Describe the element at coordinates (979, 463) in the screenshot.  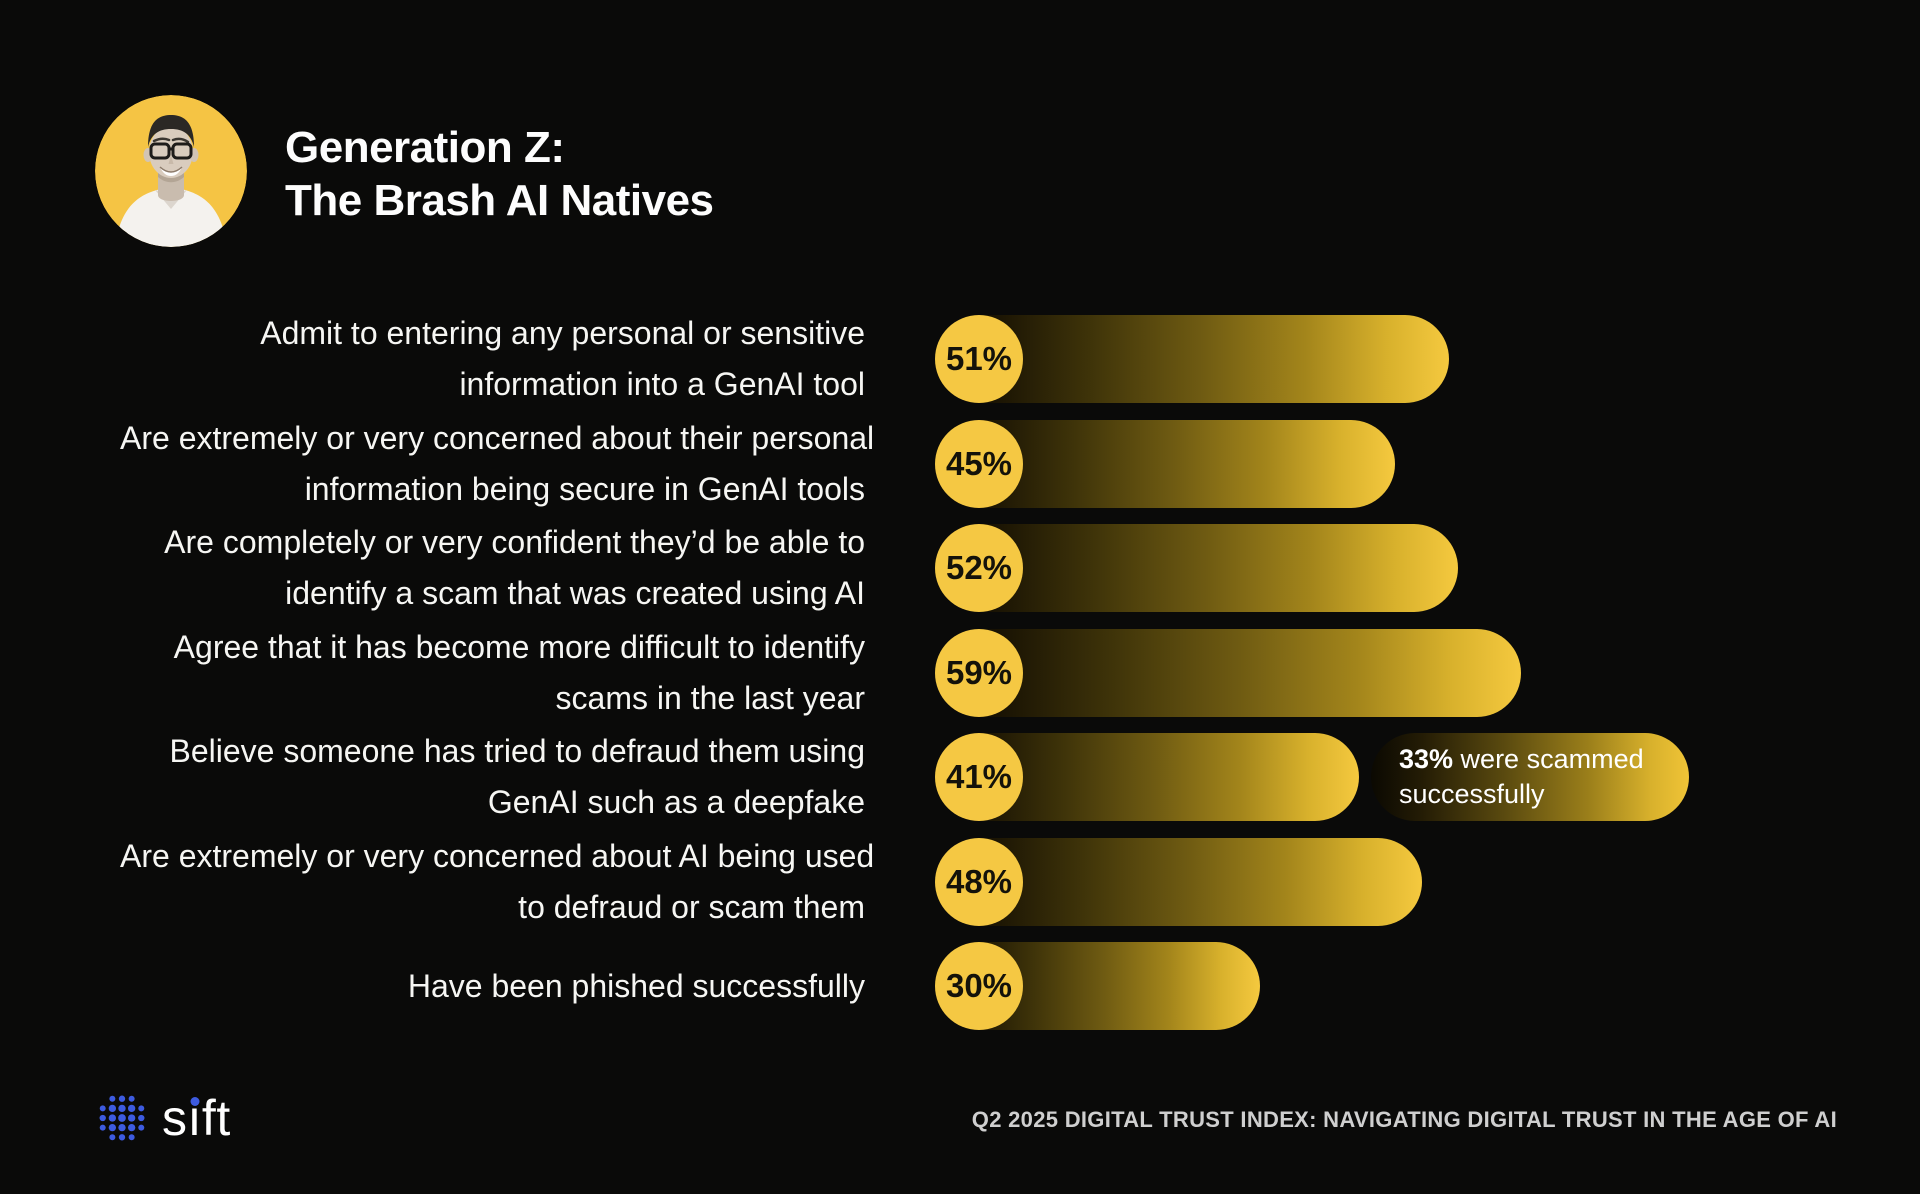
I see `value-badge: 45%` at that location.